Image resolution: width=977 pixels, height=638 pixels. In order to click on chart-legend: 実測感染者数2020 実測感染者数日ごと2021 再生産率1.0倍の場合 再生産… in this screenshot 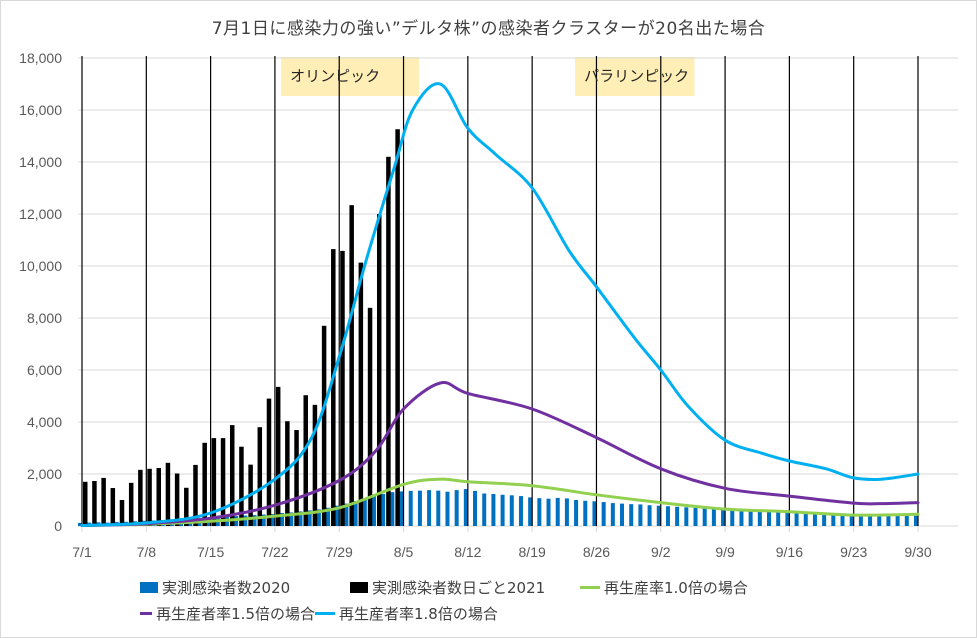, I will do `click(500, 600)`.